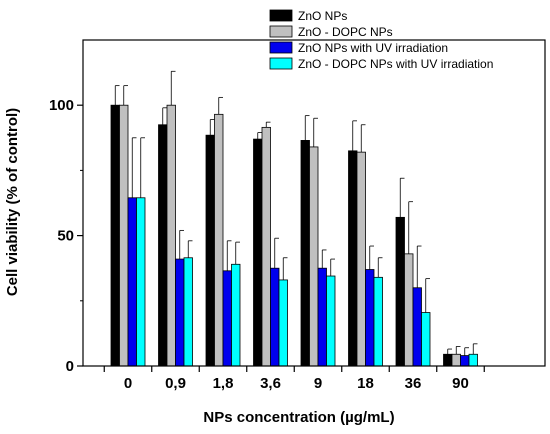 This screenshot has height=434, width=550. I want to click on x-tick-label: 9, so click(318, 383).